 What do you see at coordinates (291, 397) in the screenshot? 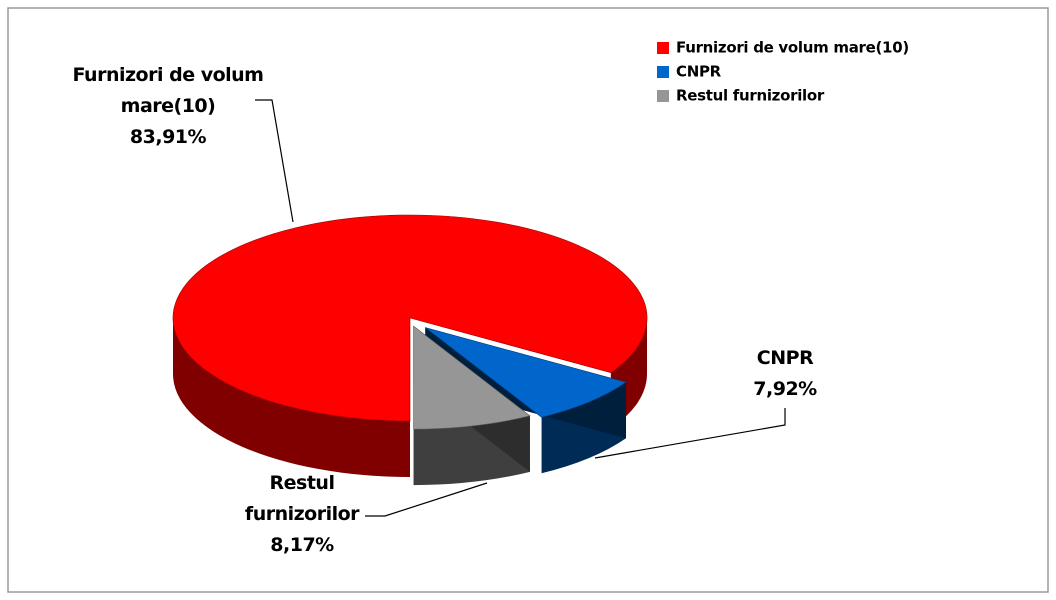
I see `slice-side` at bounding box center [291, 397].